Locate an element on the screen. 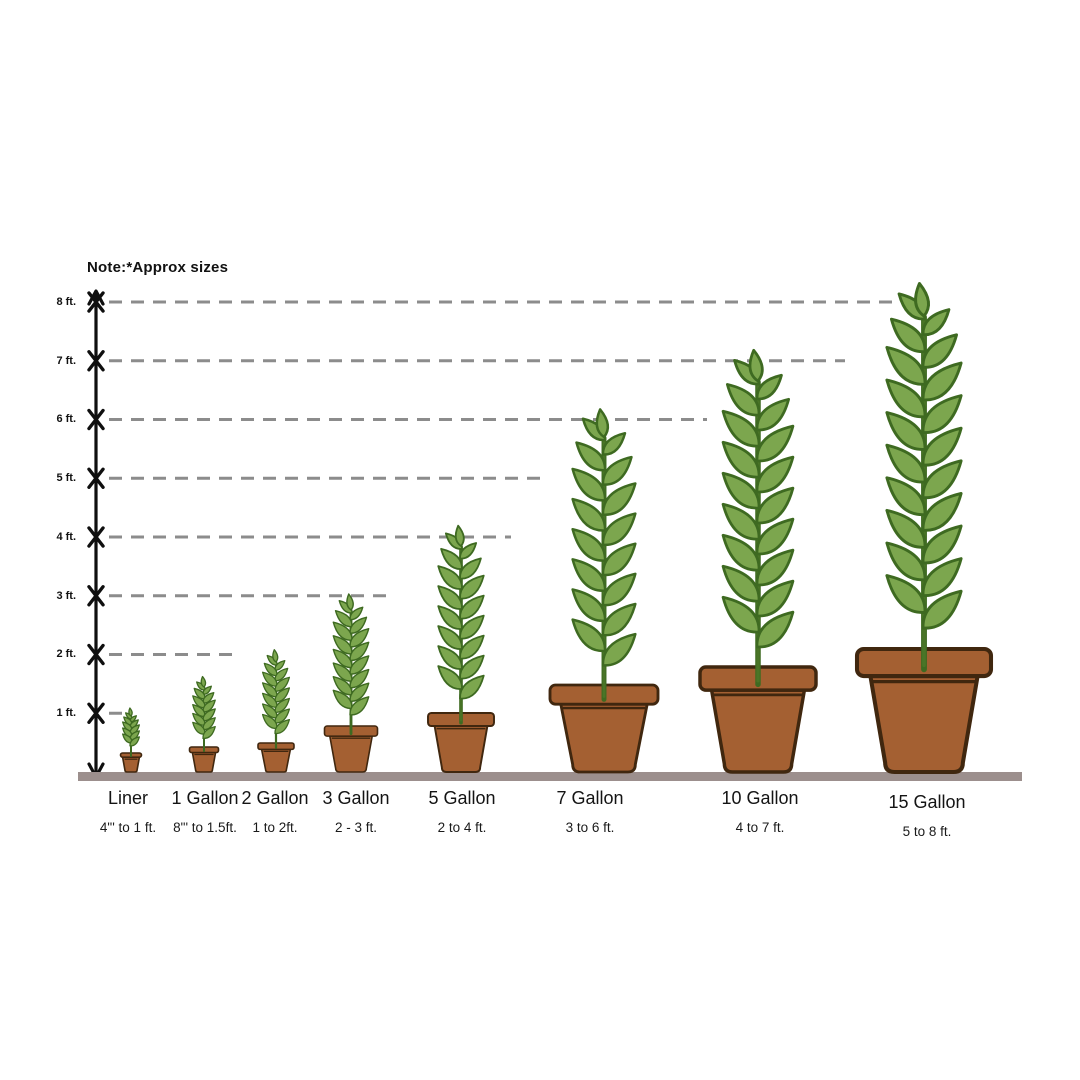 Image resolution: width=1080 pixels, height=1080 pixels. plant-liner is located at coordinates (131, 740).